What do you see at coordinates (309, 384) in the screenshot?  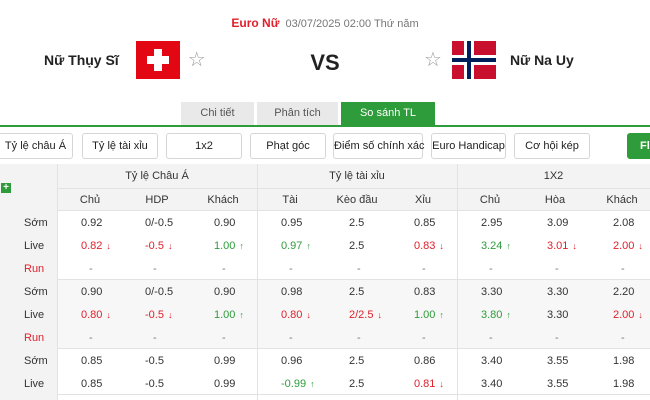 I see `odds-cell: -0.99 ↑` at bounding box center [309, 384].